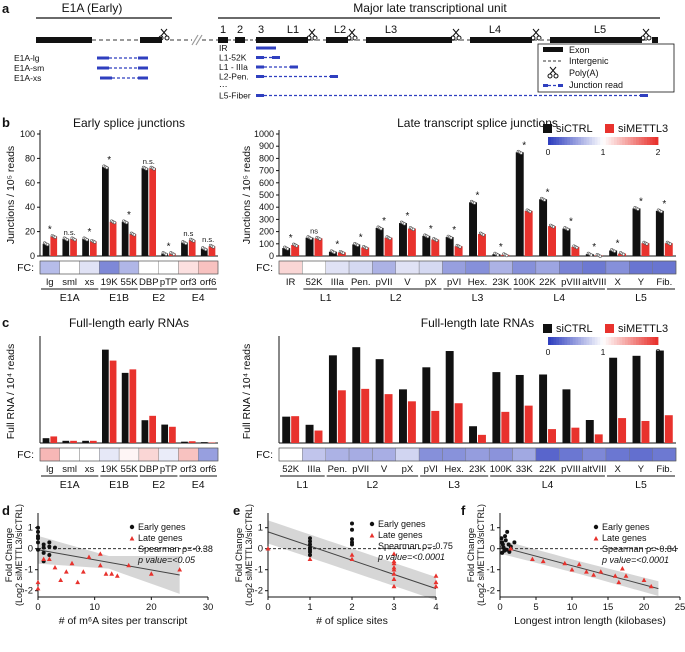  Describe the element at coordinates (208, 282) in the screenshot. I see `category-label: orf6` at that location.